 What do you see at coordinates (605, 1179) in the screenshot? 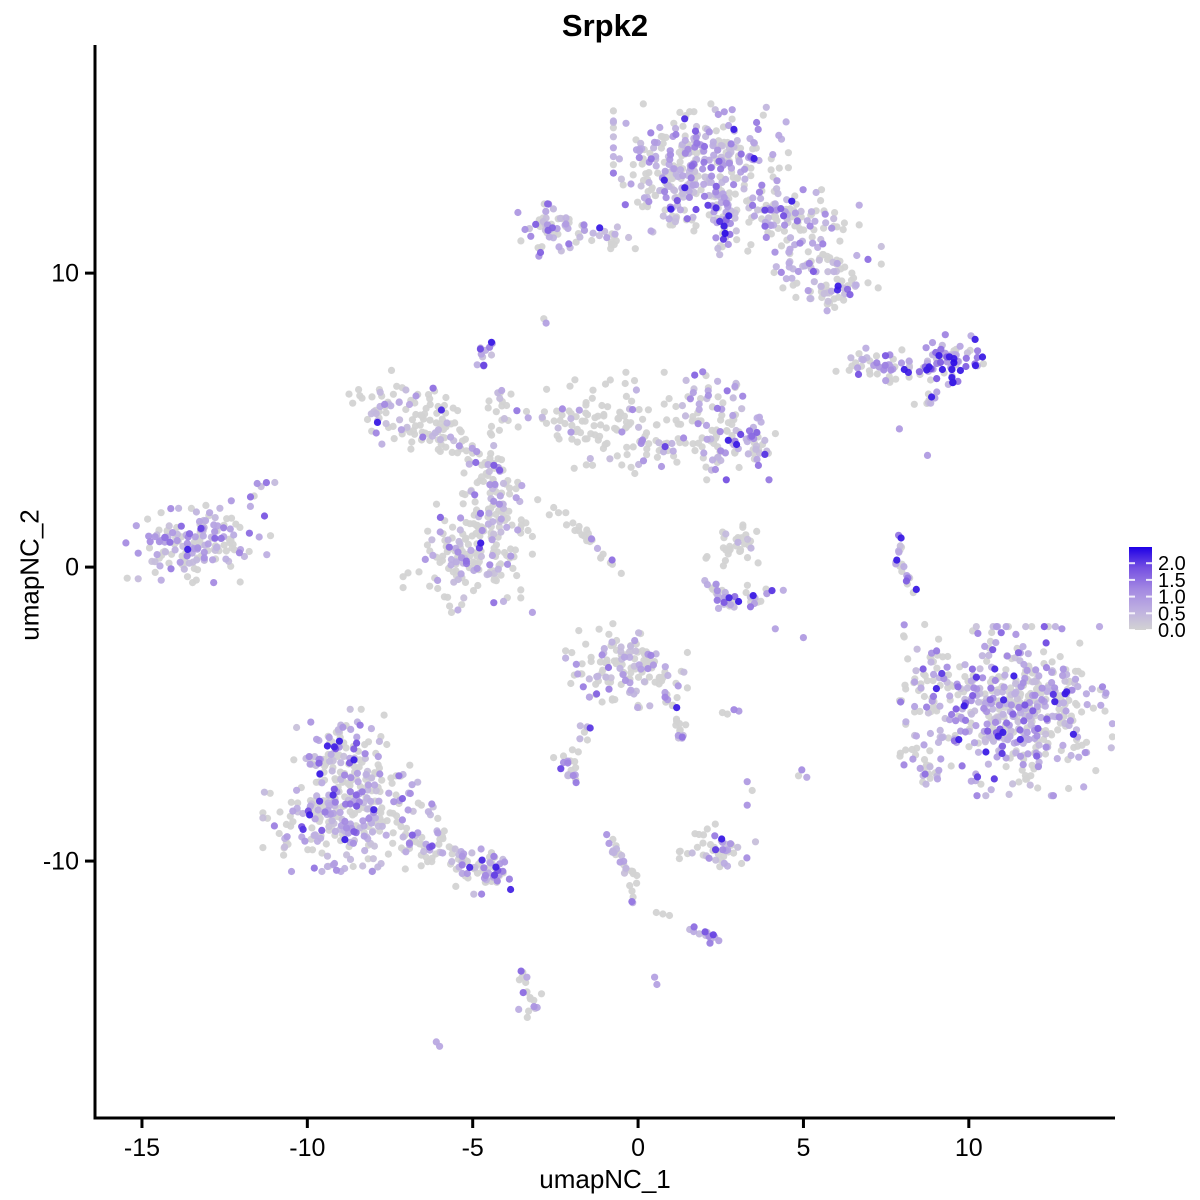
I see `x-axis-label: umapNC_1` at bounding box center [605, 1179].